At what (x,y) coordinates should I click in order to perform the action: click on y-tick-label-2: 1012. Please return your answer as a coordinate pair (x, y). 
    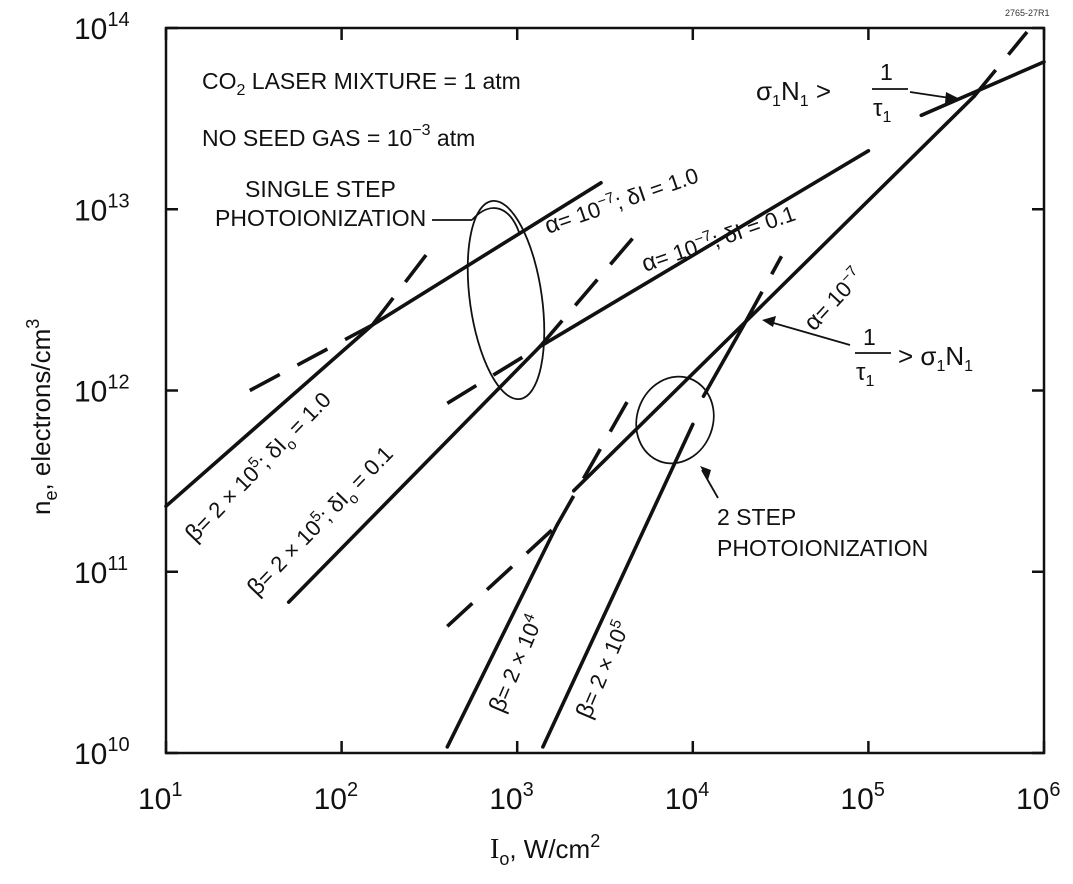
    Looking at the image, I should click on (102, 390).